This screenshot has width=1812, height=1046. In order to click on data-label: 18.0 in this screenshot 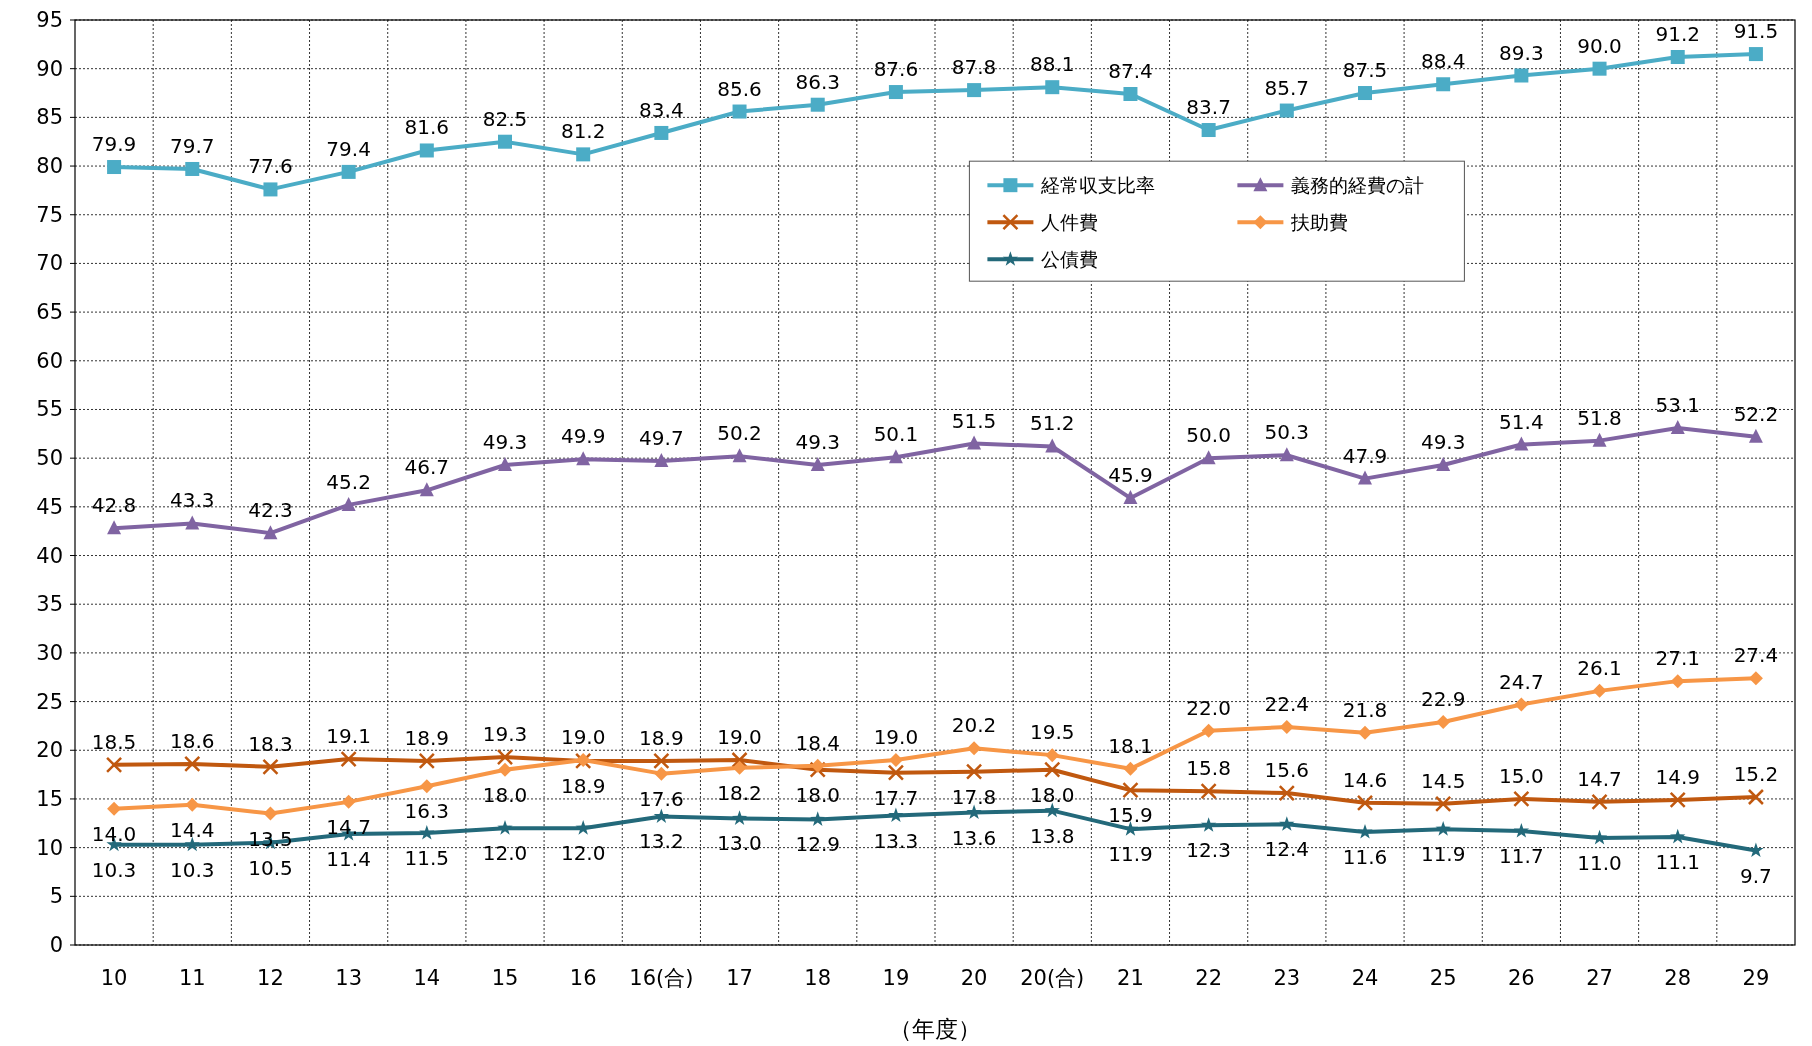, I will do `click(817, 794)`.